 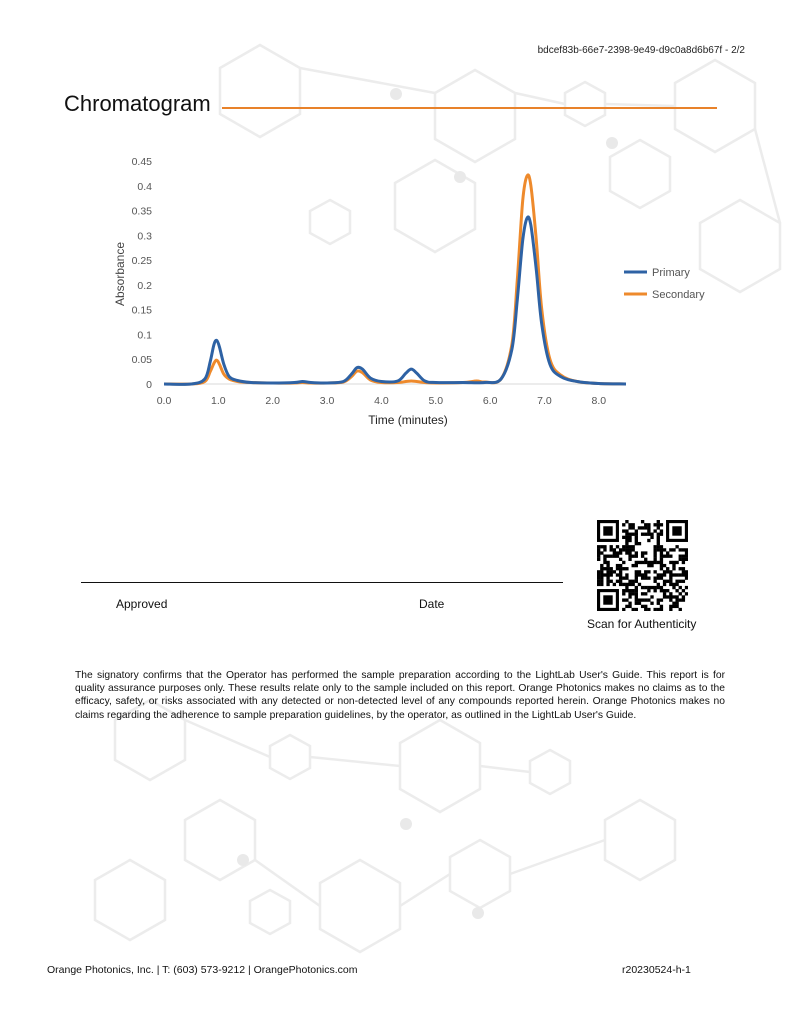 I want to click on y-tick-label: 0.45, so click(x=142, y=162).